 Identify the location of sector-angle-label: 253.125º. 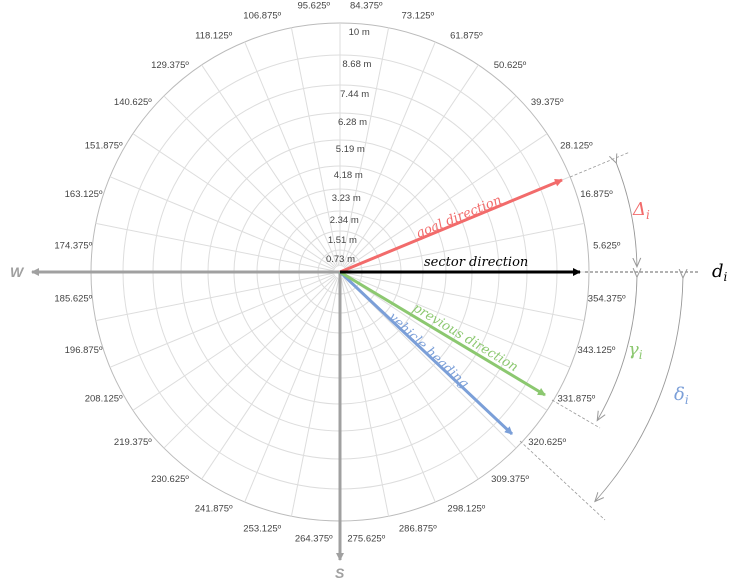
(262, 528).